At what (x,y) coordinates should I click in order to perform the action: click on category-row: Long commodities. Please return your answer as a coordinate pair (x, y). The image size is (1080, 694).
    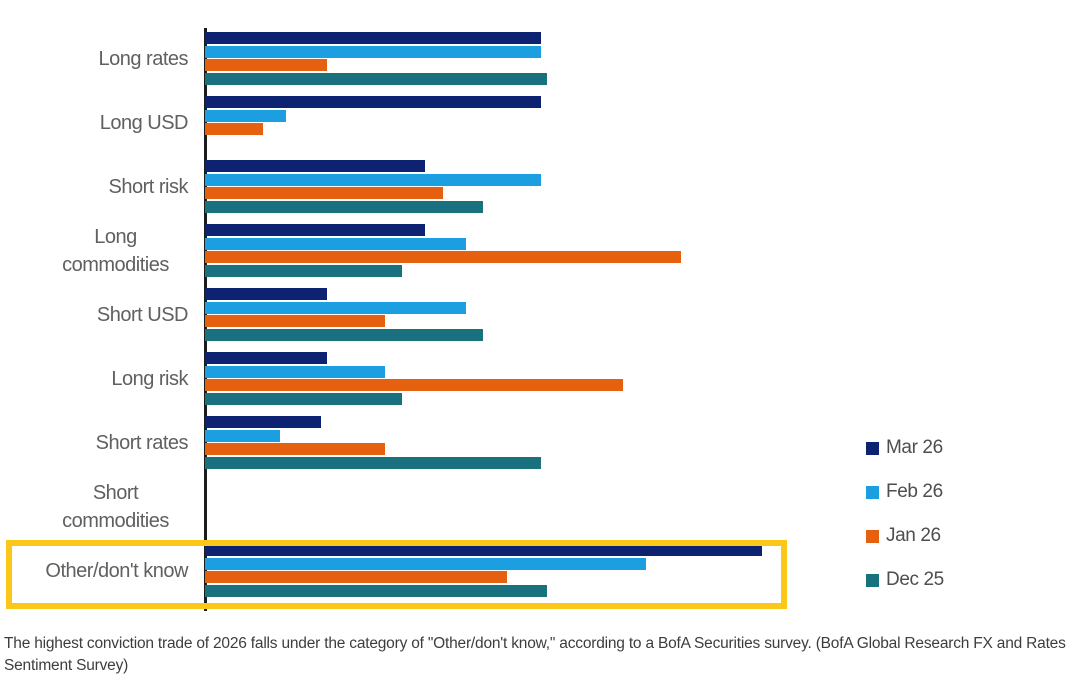
    Looking at the image, I should click on (392, 251).